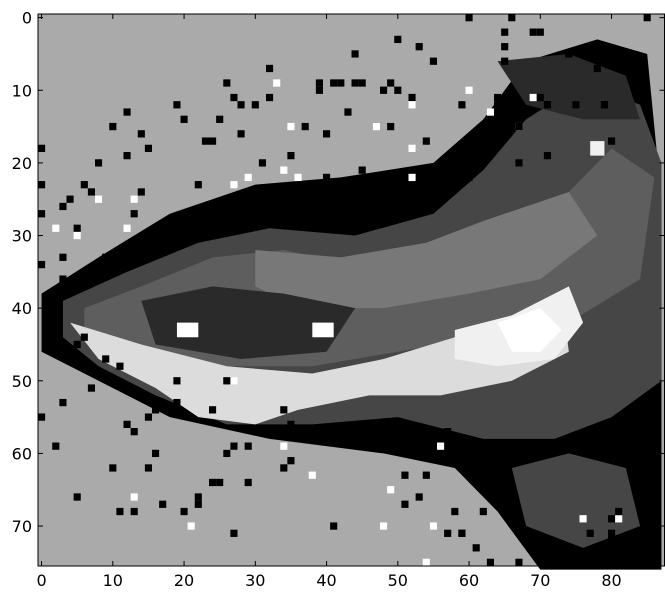  What do you see at coordinates (398, 580) in the screenshot?
I see `x-tick-label: 50` at bounding box center [398, 580].